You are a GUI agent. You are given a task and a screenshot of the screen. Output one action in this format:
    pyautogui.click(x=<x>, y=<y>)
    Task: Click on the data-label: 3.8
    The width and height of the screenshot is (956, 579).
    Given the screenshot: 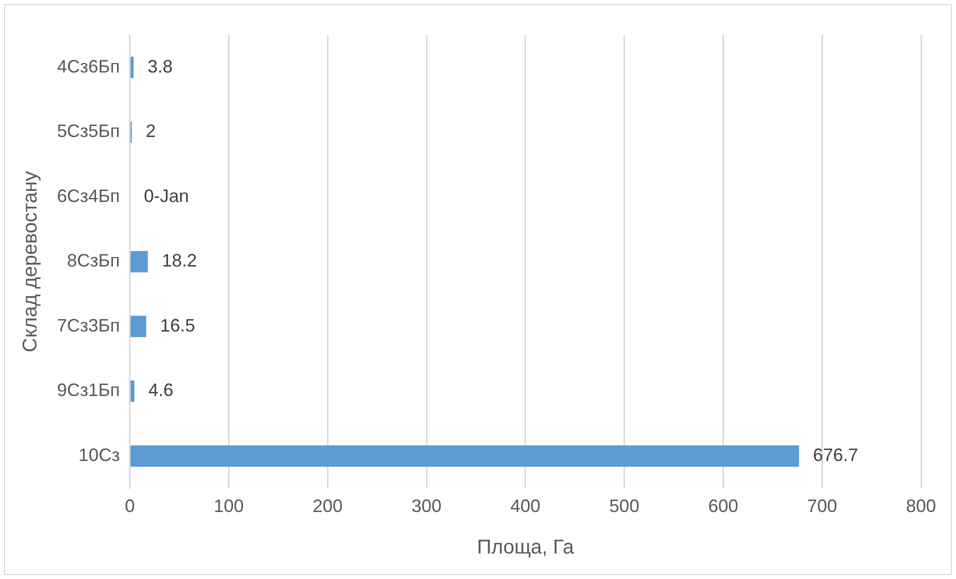 What is the action you would take?
    pyautogui.click(x=160, y=66)
    